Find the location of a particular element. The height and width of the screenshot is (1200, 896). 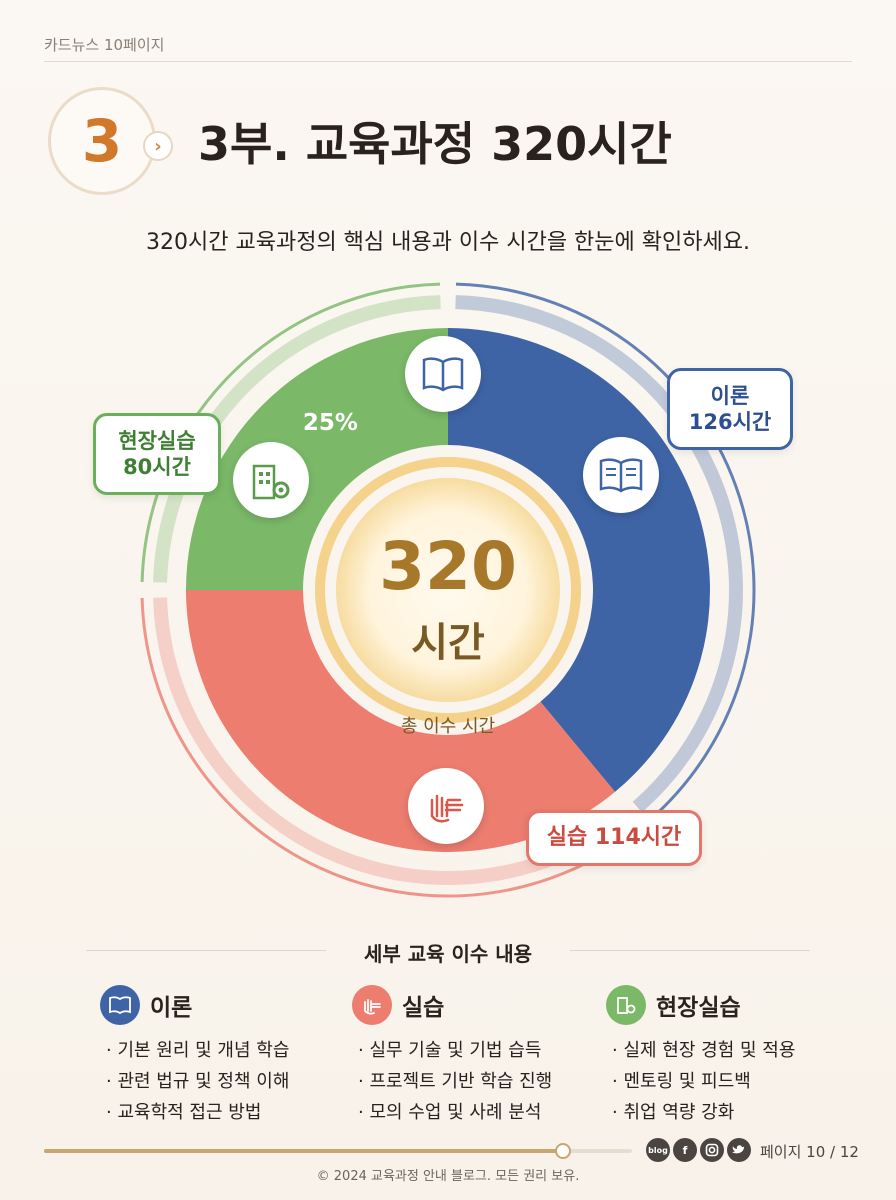

list-item: 멘토링 및 피드백 is located at coordinates (703, 1081).